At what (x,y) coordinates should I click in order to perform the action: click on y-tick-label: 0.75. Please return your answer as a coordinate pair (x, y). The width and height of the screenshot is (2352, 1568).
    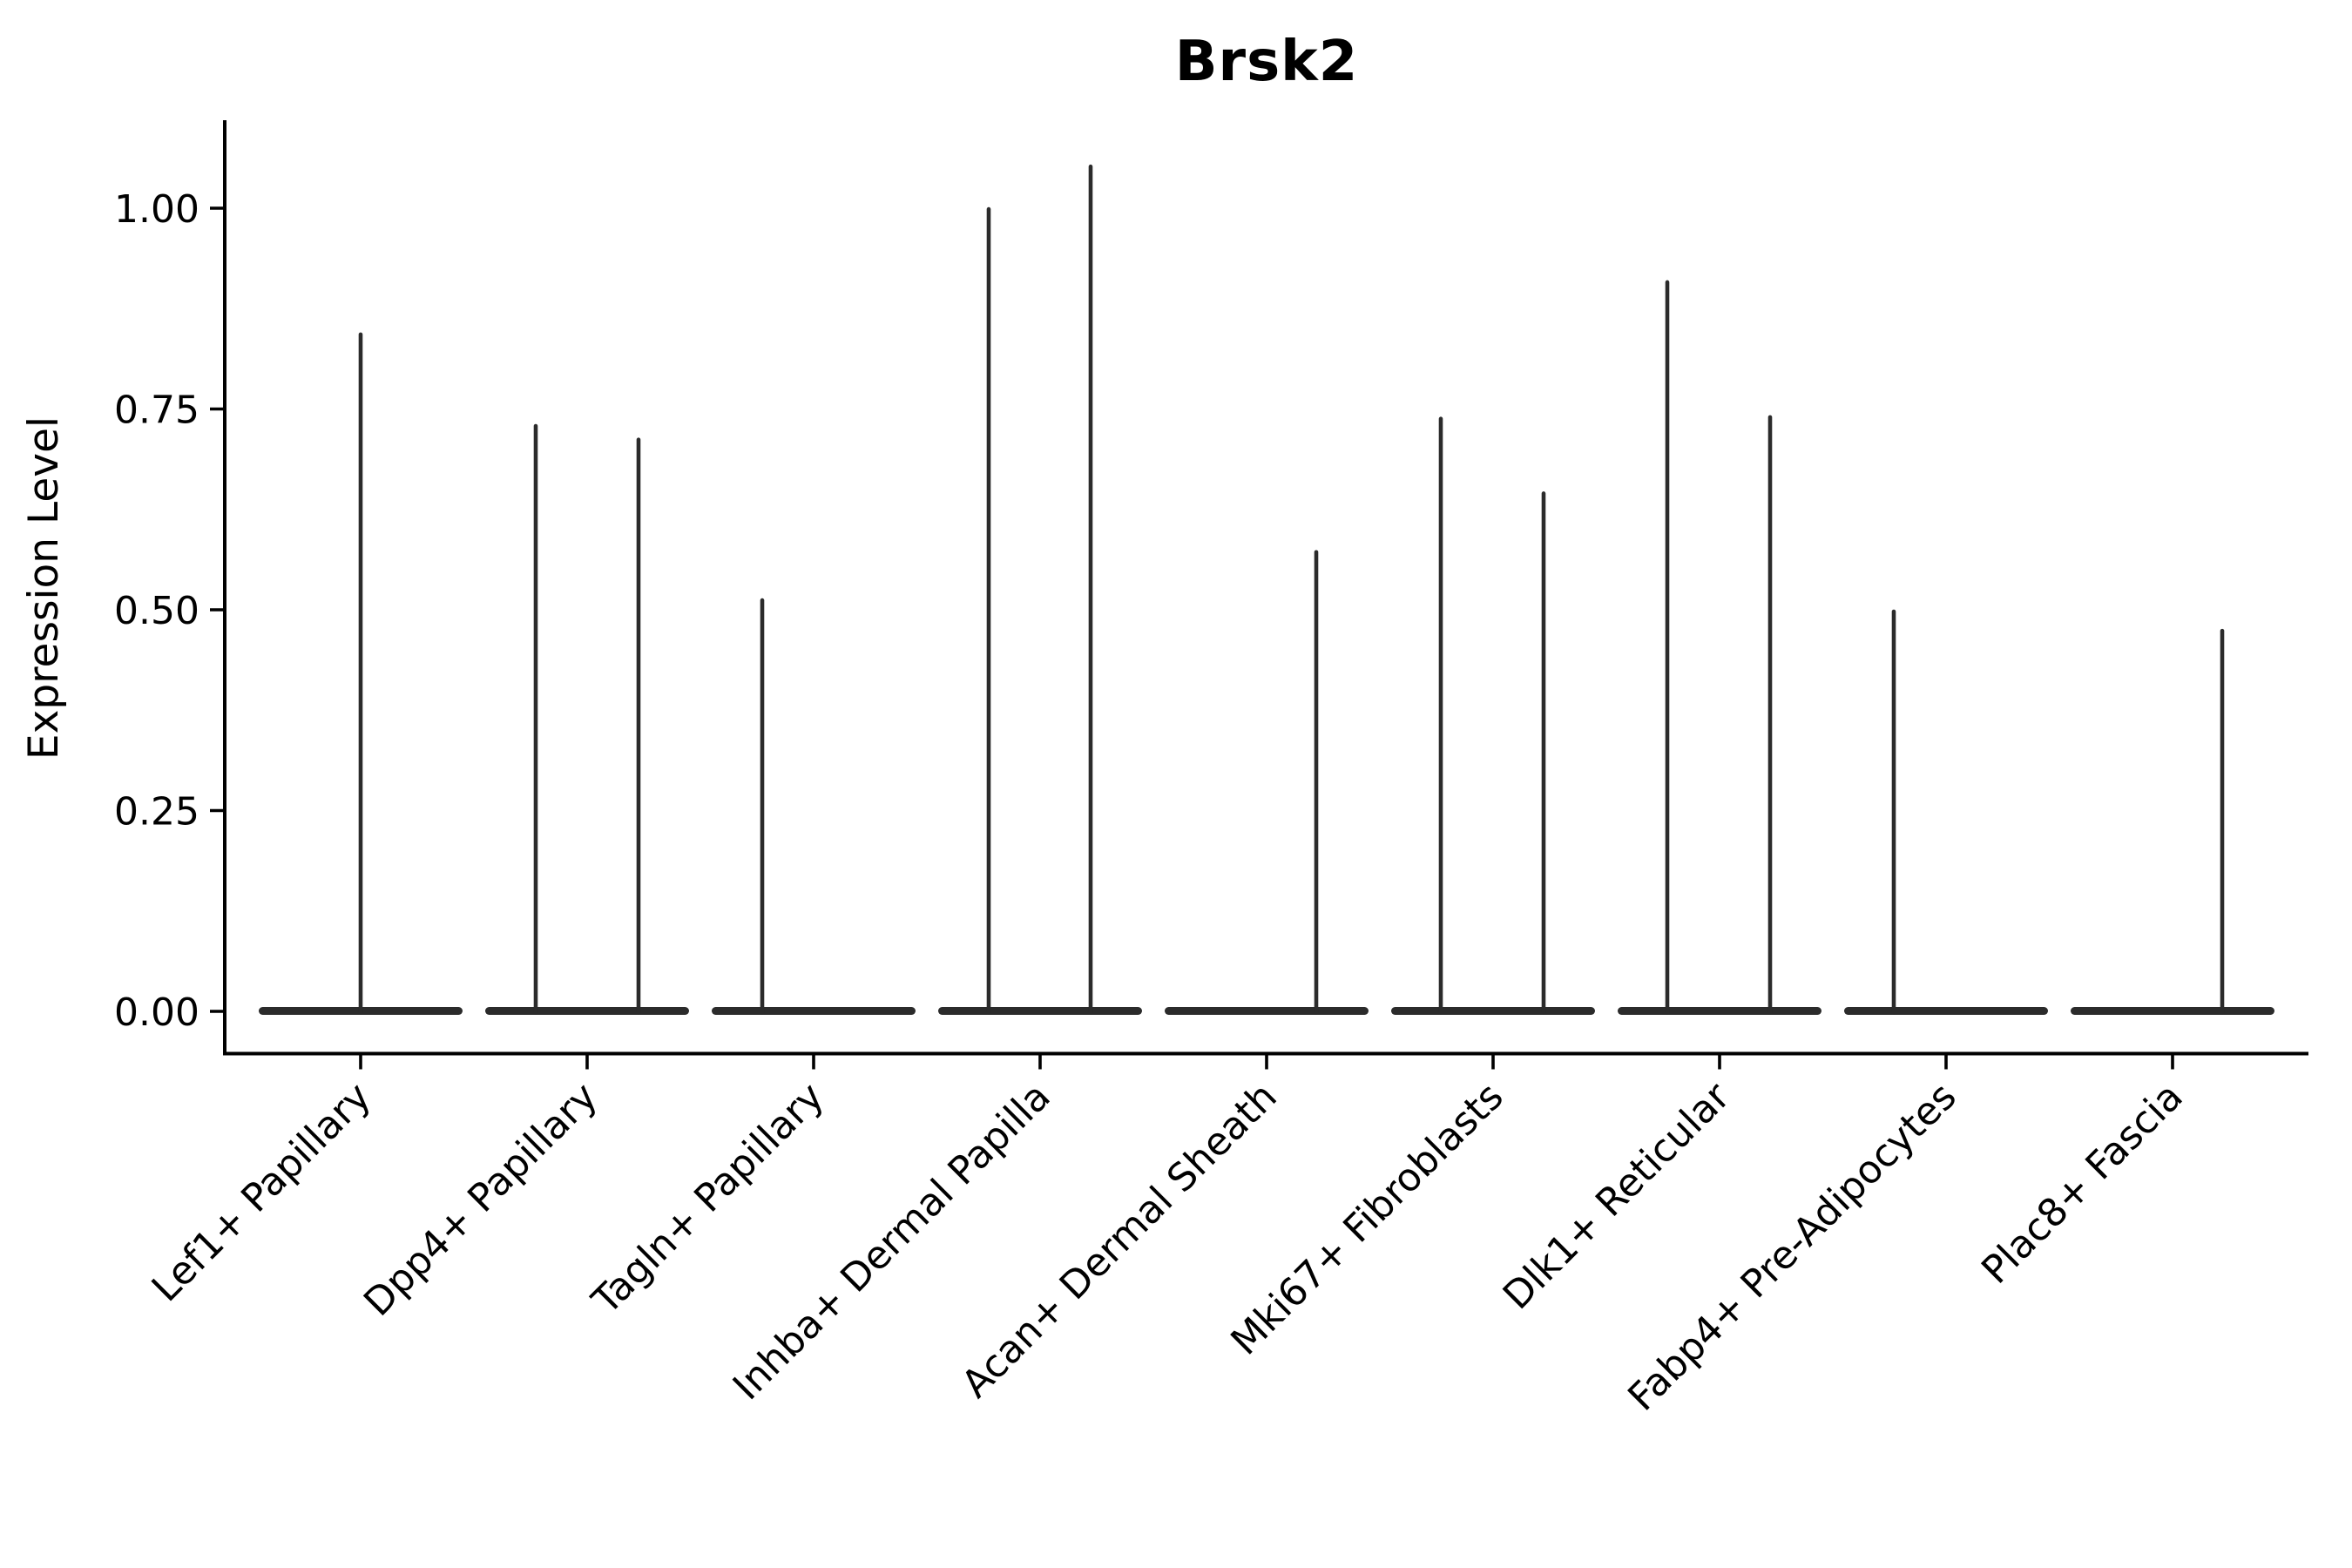
    Looking at the image, I should click on (156, 411).